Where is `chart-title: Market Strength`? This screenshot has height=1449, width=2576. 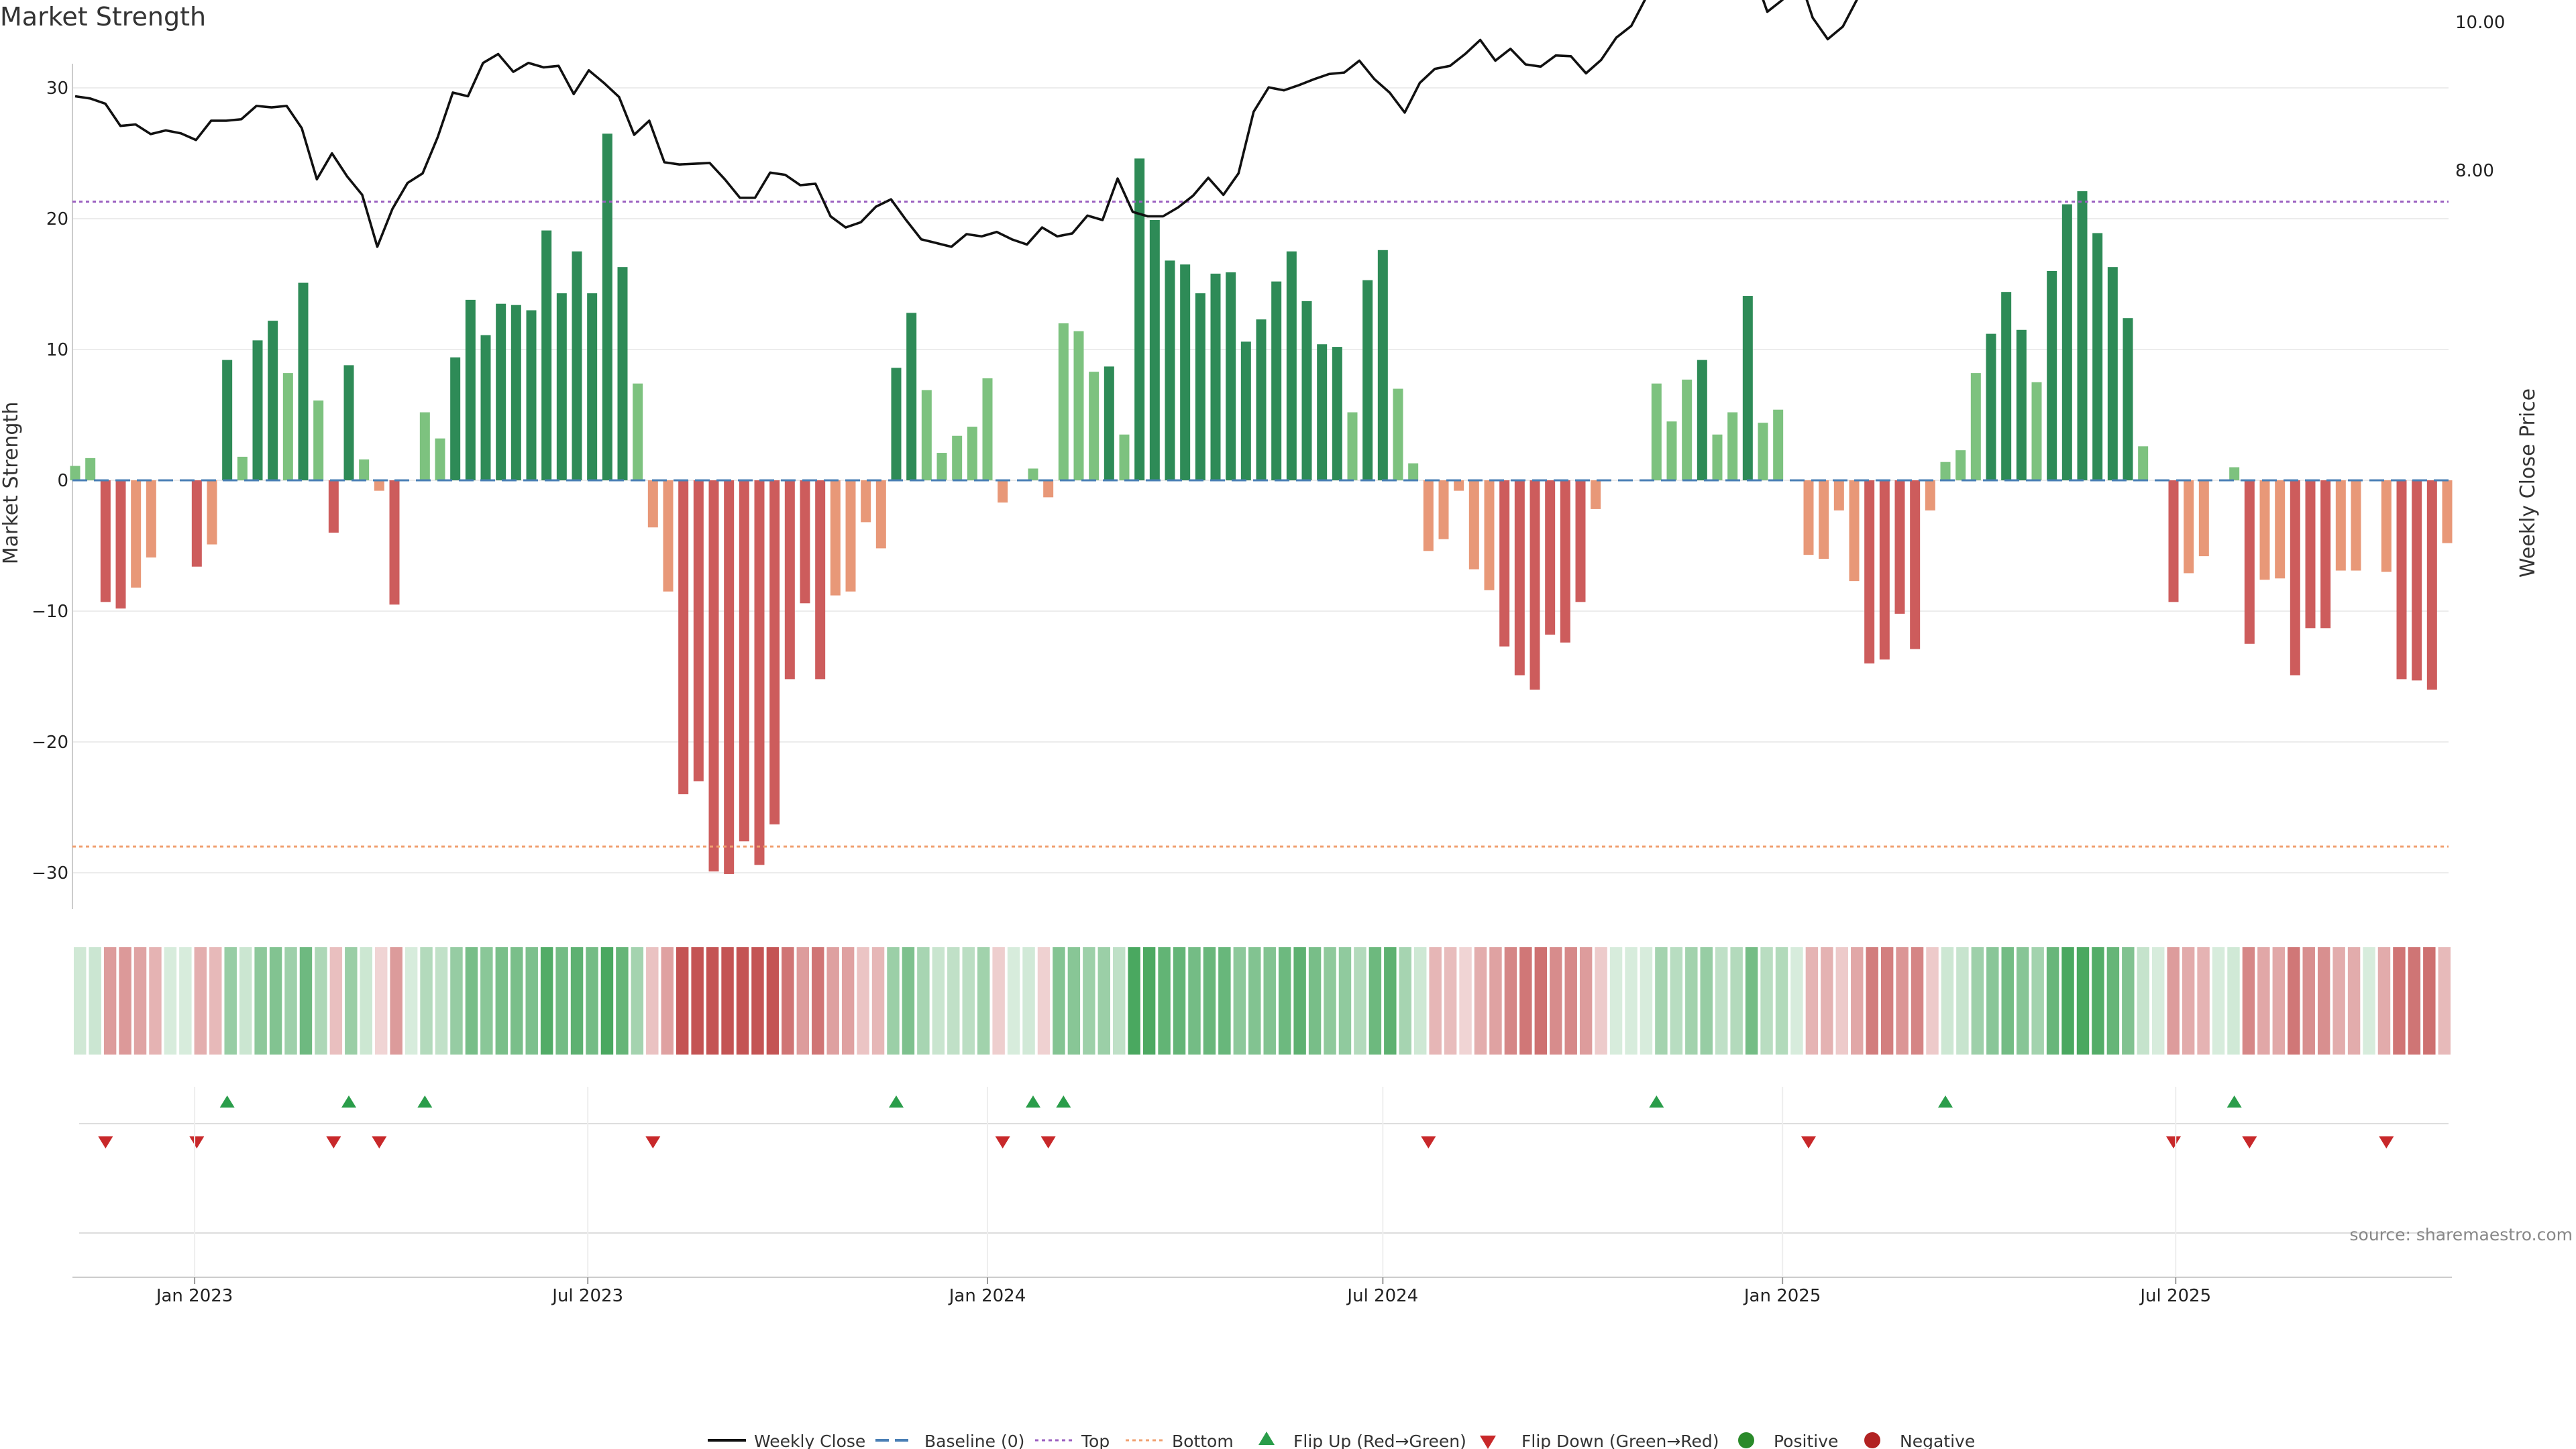
chart-title: Market Strength is located at coordinates (103, 17).